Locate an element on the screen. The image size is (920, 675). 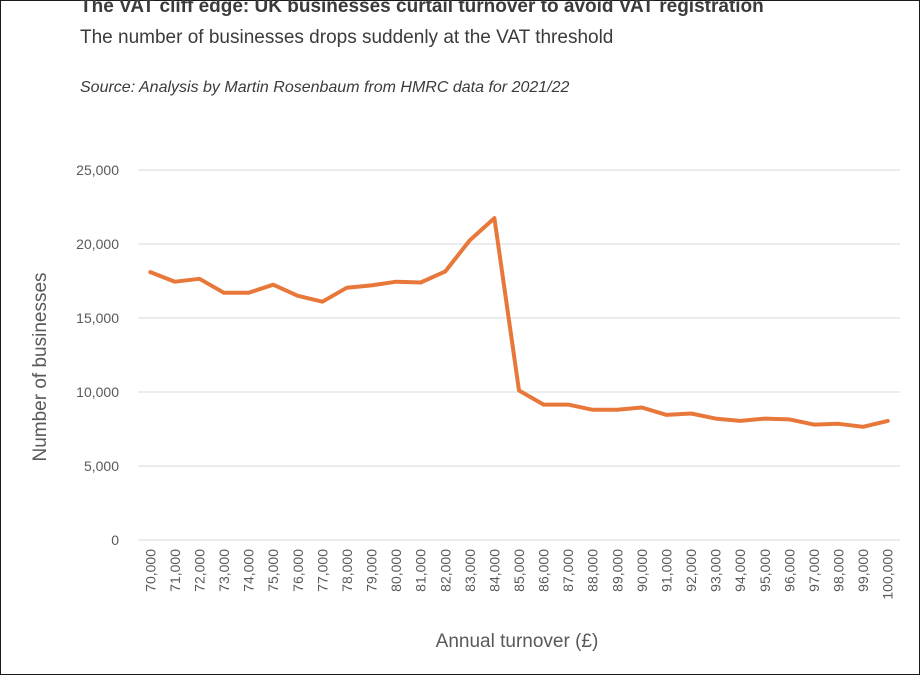
y-tick-label: 0 is located at coordinates (115, 540).